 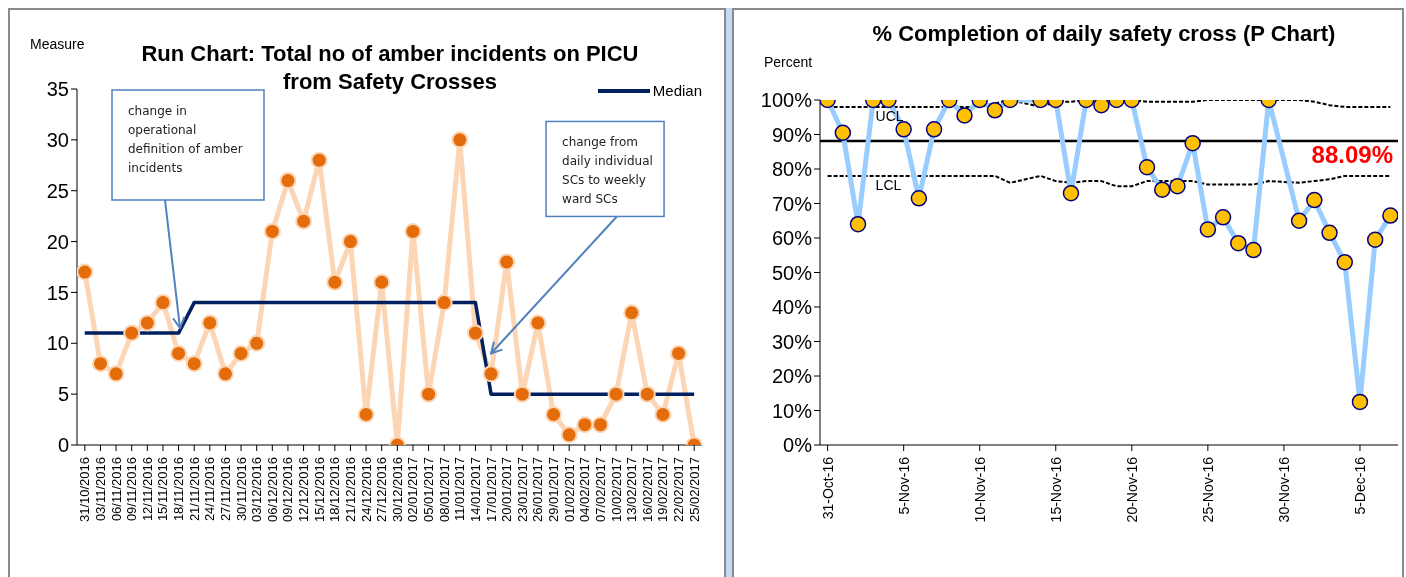 What do you see at coordinates (538, 490) in the screenshot?
I see `x-tick-label: 26/01/2017` at bounding box center [538, 490].